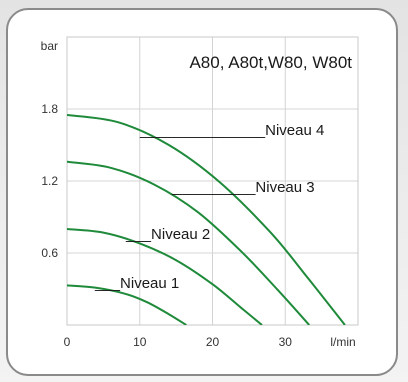 The image size is (408, 382). Describe the element at coordinates (140, 342) in the screenshot. I see `x-tick-label: 10` at that location.